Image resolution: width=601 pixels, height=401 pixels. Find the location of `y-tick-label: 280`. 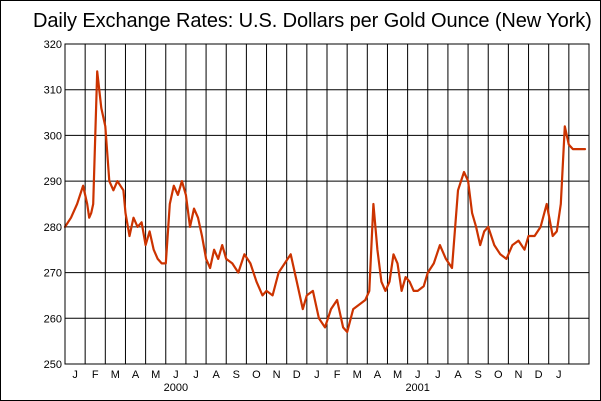

y-tick-label: 280 is located at coordinates (53, 228).